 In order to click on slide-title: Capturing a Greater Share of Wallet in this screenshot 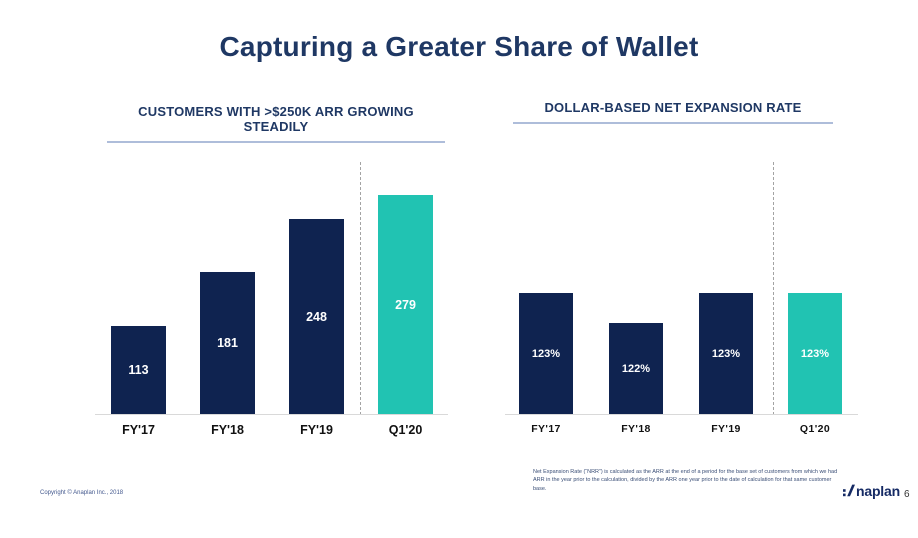, I will do `click(459, 46)`.